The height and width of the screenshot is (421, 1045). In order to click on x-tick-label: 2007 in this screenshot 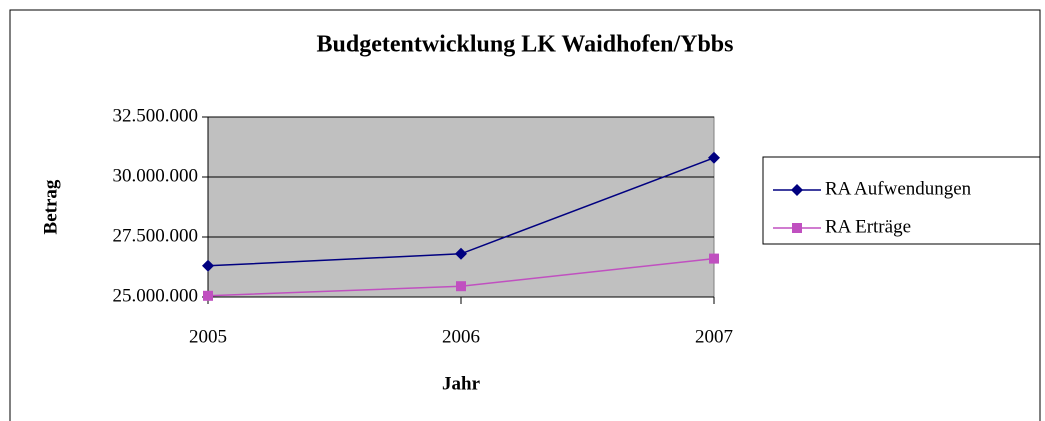, I will do `click(714, 336)`.